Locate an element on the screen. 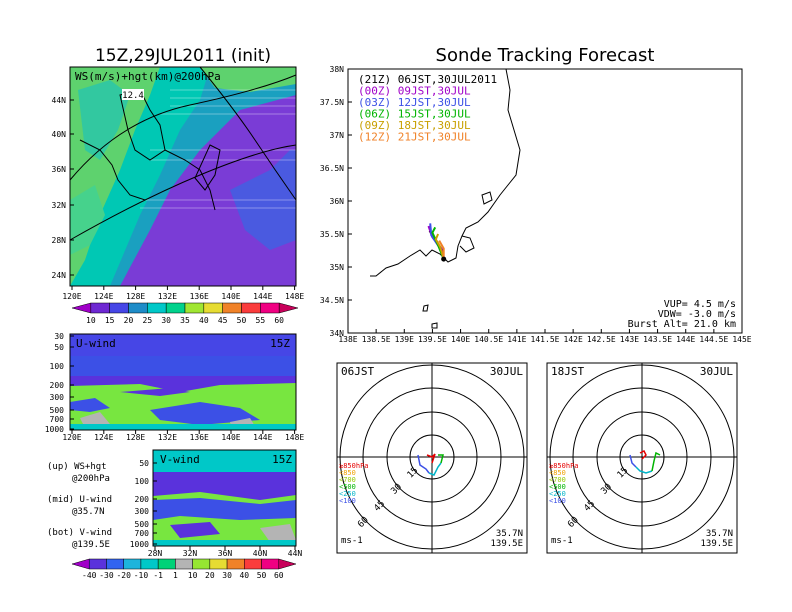 The height and width of the screenshot is (612, 792). lon-tick-label: 124E is located at coordinates (103, 437).